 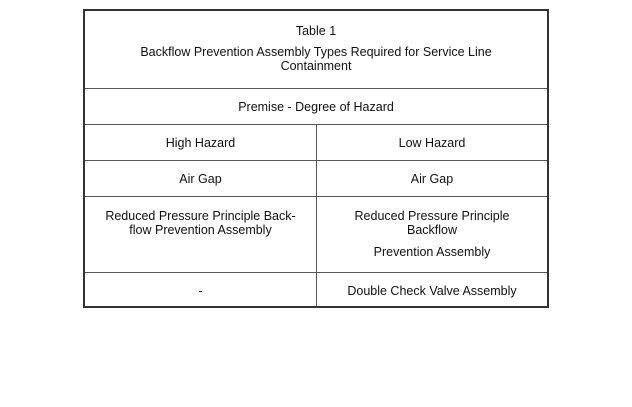 I want to click on cell-low-rpp: Reduced Pressure Principle Backflow, so click(x=432, y=223).